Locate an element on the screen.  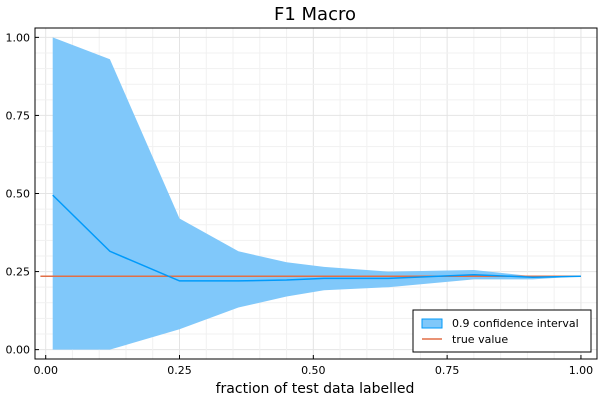
legend-label-true-value: true value is located at coordinates (480, 339).